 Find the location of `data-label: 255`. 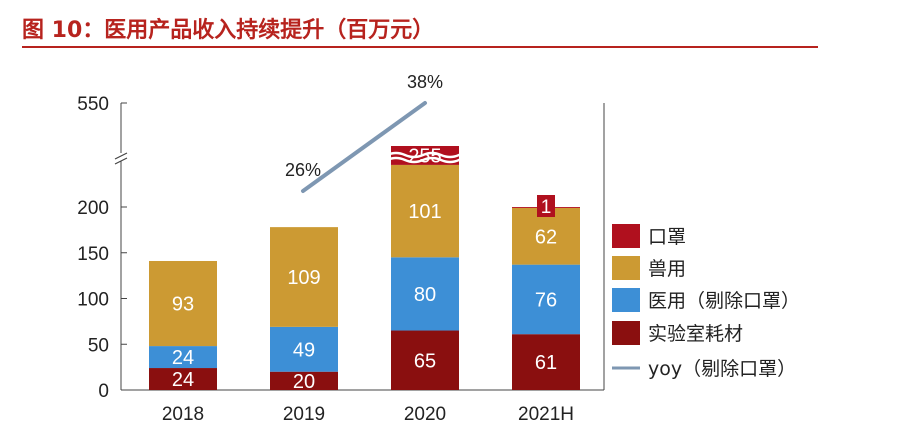

data-label: 255 is located at coordinates (424, 156).